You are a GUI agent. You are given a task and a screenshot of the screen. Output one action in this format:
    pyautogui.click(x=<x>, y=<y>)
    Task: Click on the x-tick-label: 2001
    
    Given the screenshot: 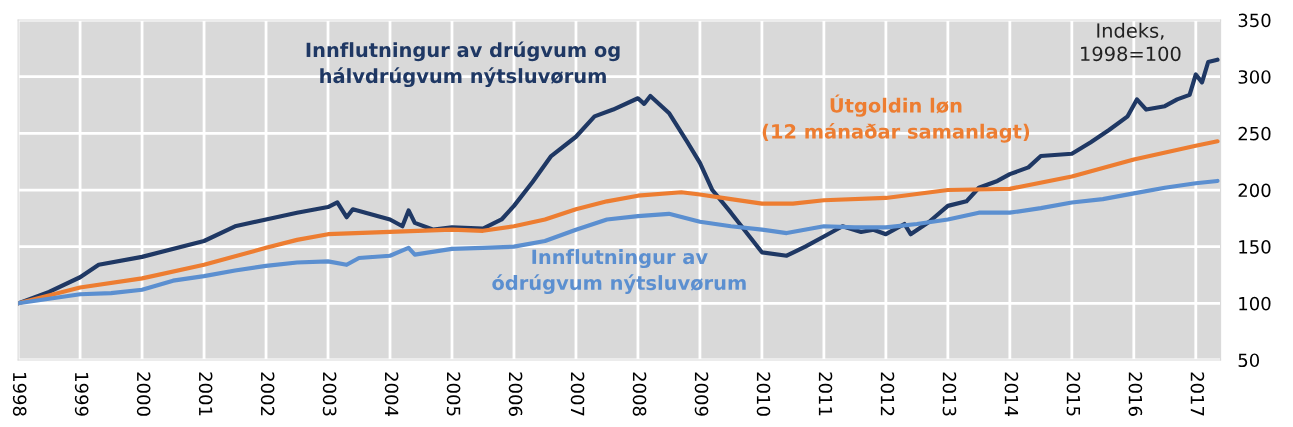 What is the action you would take?
    pyautogui.click(x=205, y=394)
    